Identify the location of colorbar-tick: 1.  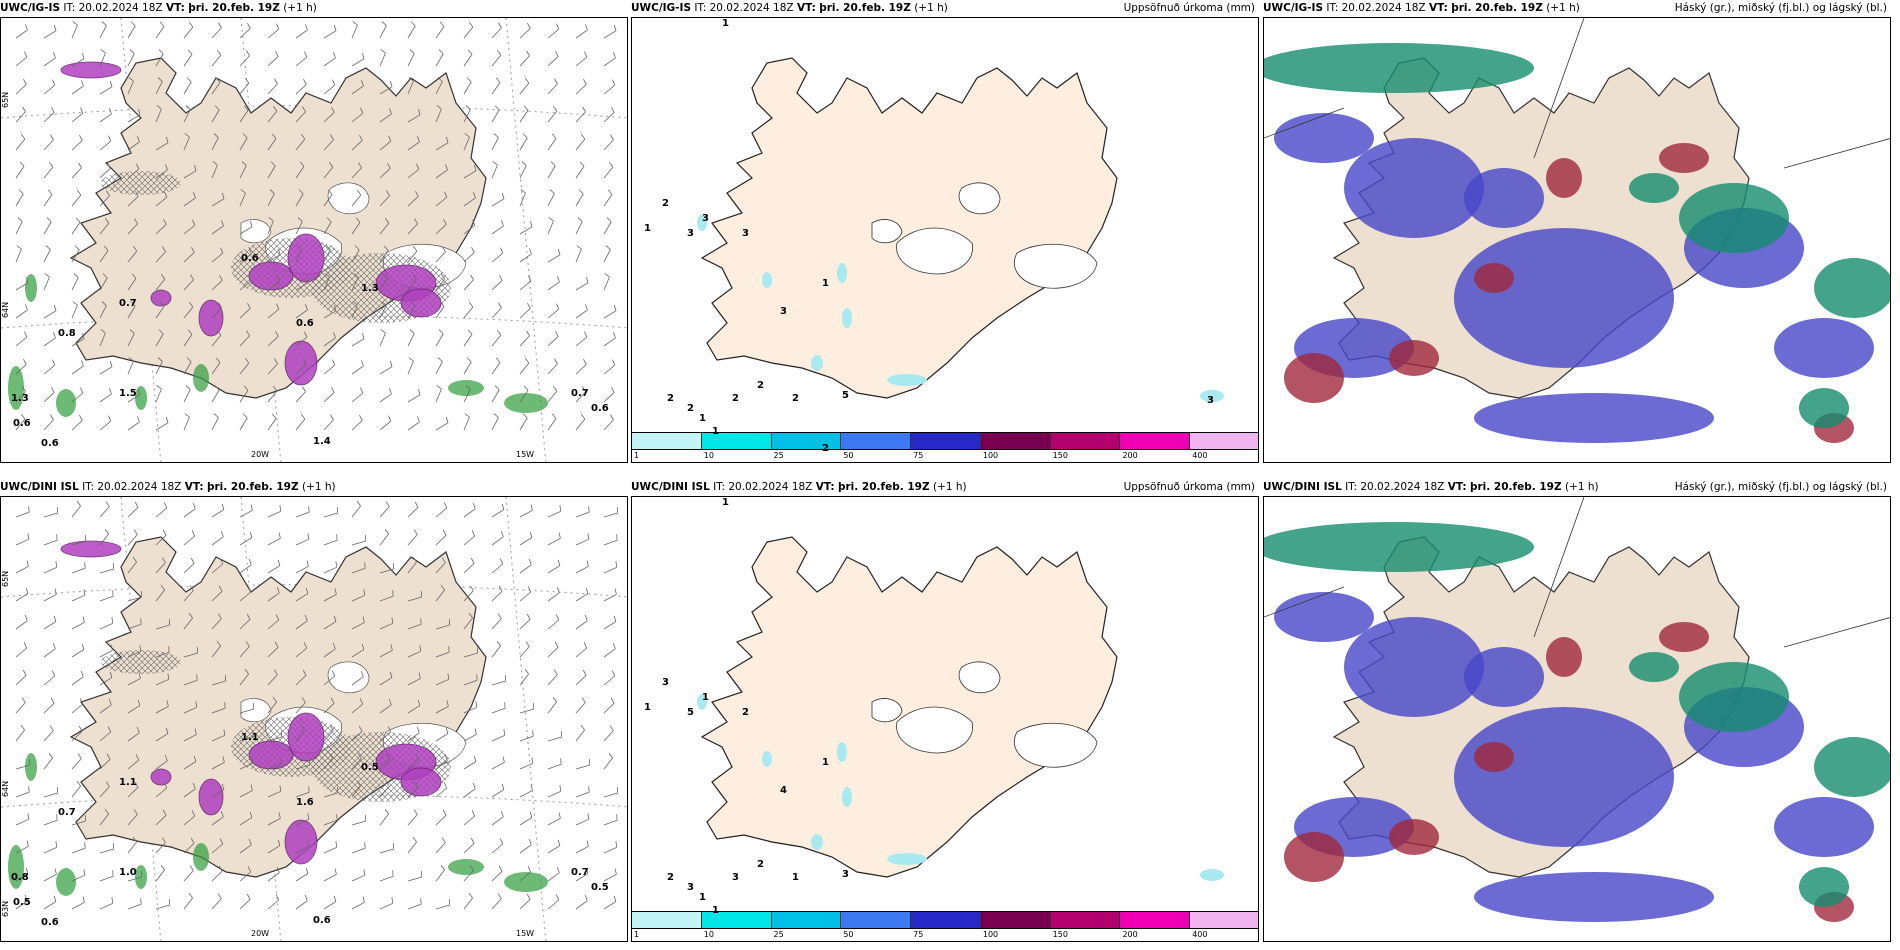
(637, 934).